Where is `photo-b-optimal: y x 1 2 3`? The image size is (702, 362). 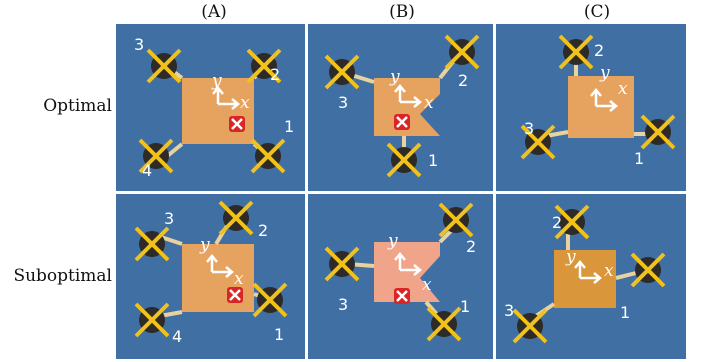 photo-b-optimal: y x 1 2 3 is located at coordinates (400, 107).